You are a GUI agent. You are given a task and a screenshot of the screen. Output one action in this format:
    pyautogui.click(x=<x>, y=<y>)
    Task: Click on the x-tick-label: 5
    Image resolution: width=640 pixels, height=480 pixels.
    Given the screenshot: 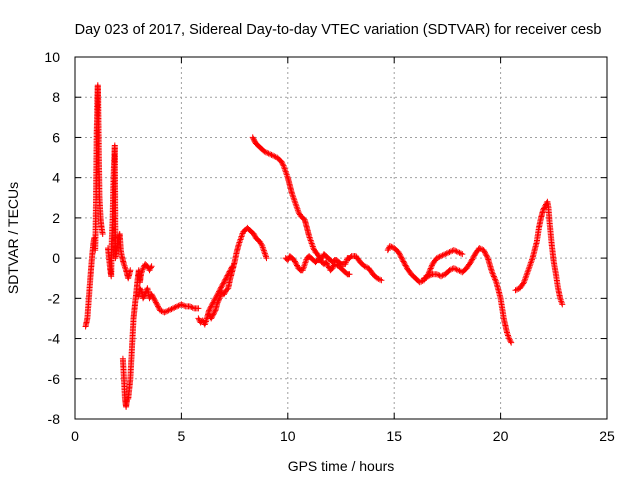 What is the action you would take?
    pyautogui.click(x=182, y=436)
    